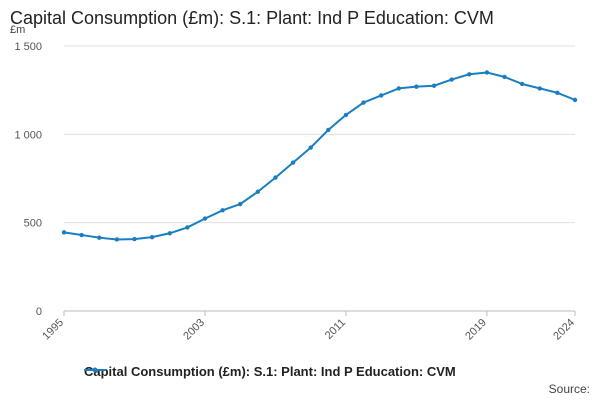 This screenshot has width=600, height=400. Describe the element at coordinates (335, 329) in the screenshot. I see `x-tick-label-2011: 2011` at that location.